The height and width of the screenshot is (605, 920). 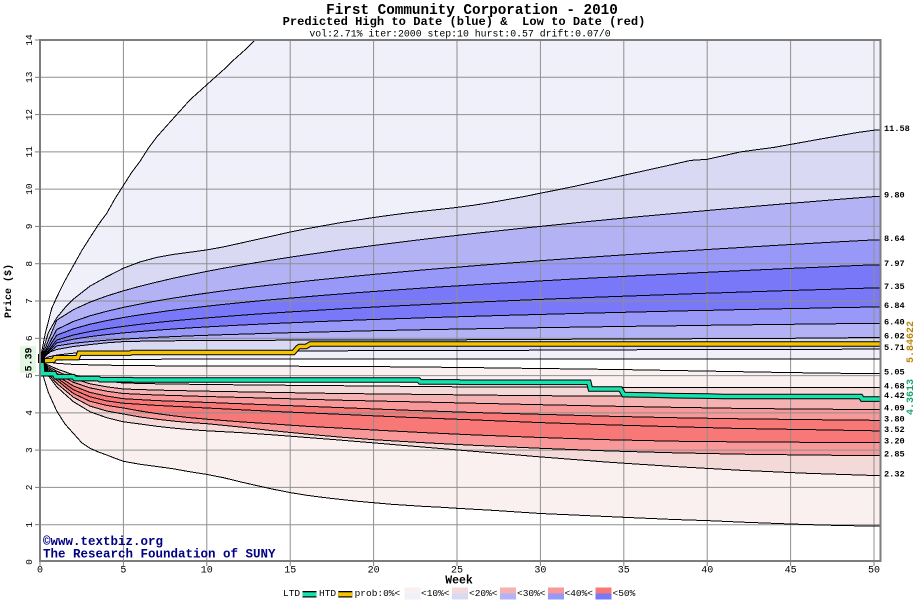 What do you see at coordinates (531, 593) in the screenshot?
I see `svg-text: <30%<` at bounding box center [531, 593].